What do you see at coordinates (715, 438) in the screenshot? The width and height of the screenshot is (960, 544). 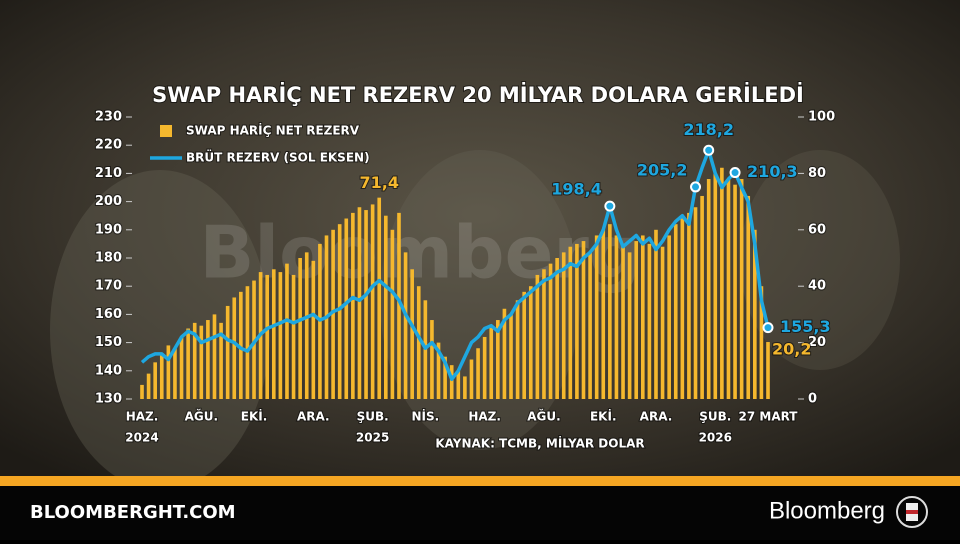 I see `x-tick-year: 2026` at bounding box center [715, 438].